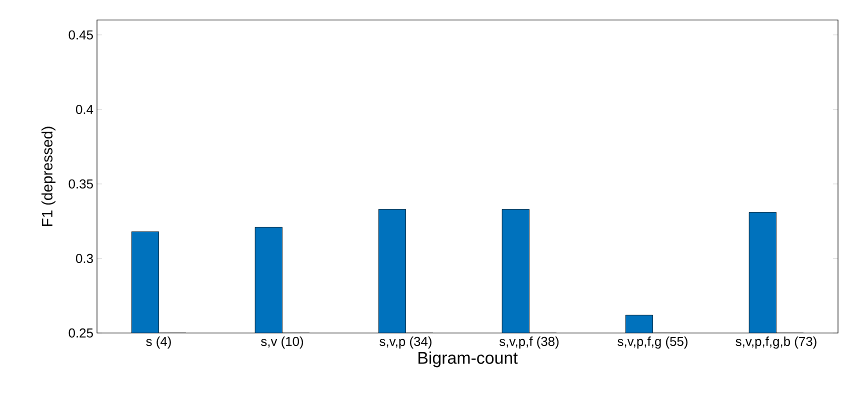  Describe the element at coordinates (468, 359) in the screenshot. I see `x-axis-title: Bigram-count` at that location.